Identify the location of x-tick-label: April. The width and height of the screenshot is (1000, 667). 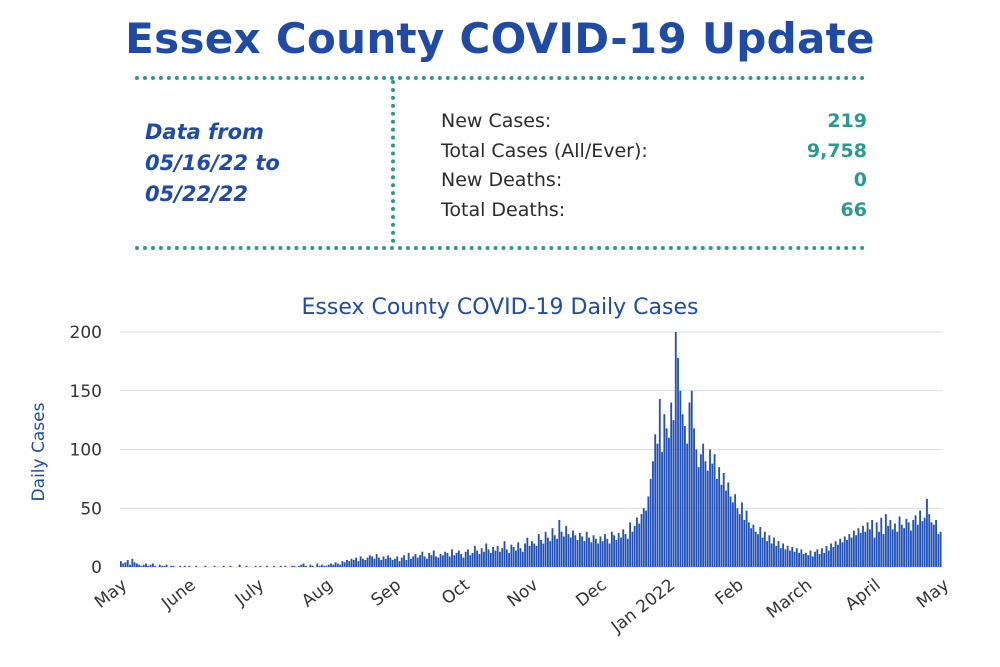
(863, 595).